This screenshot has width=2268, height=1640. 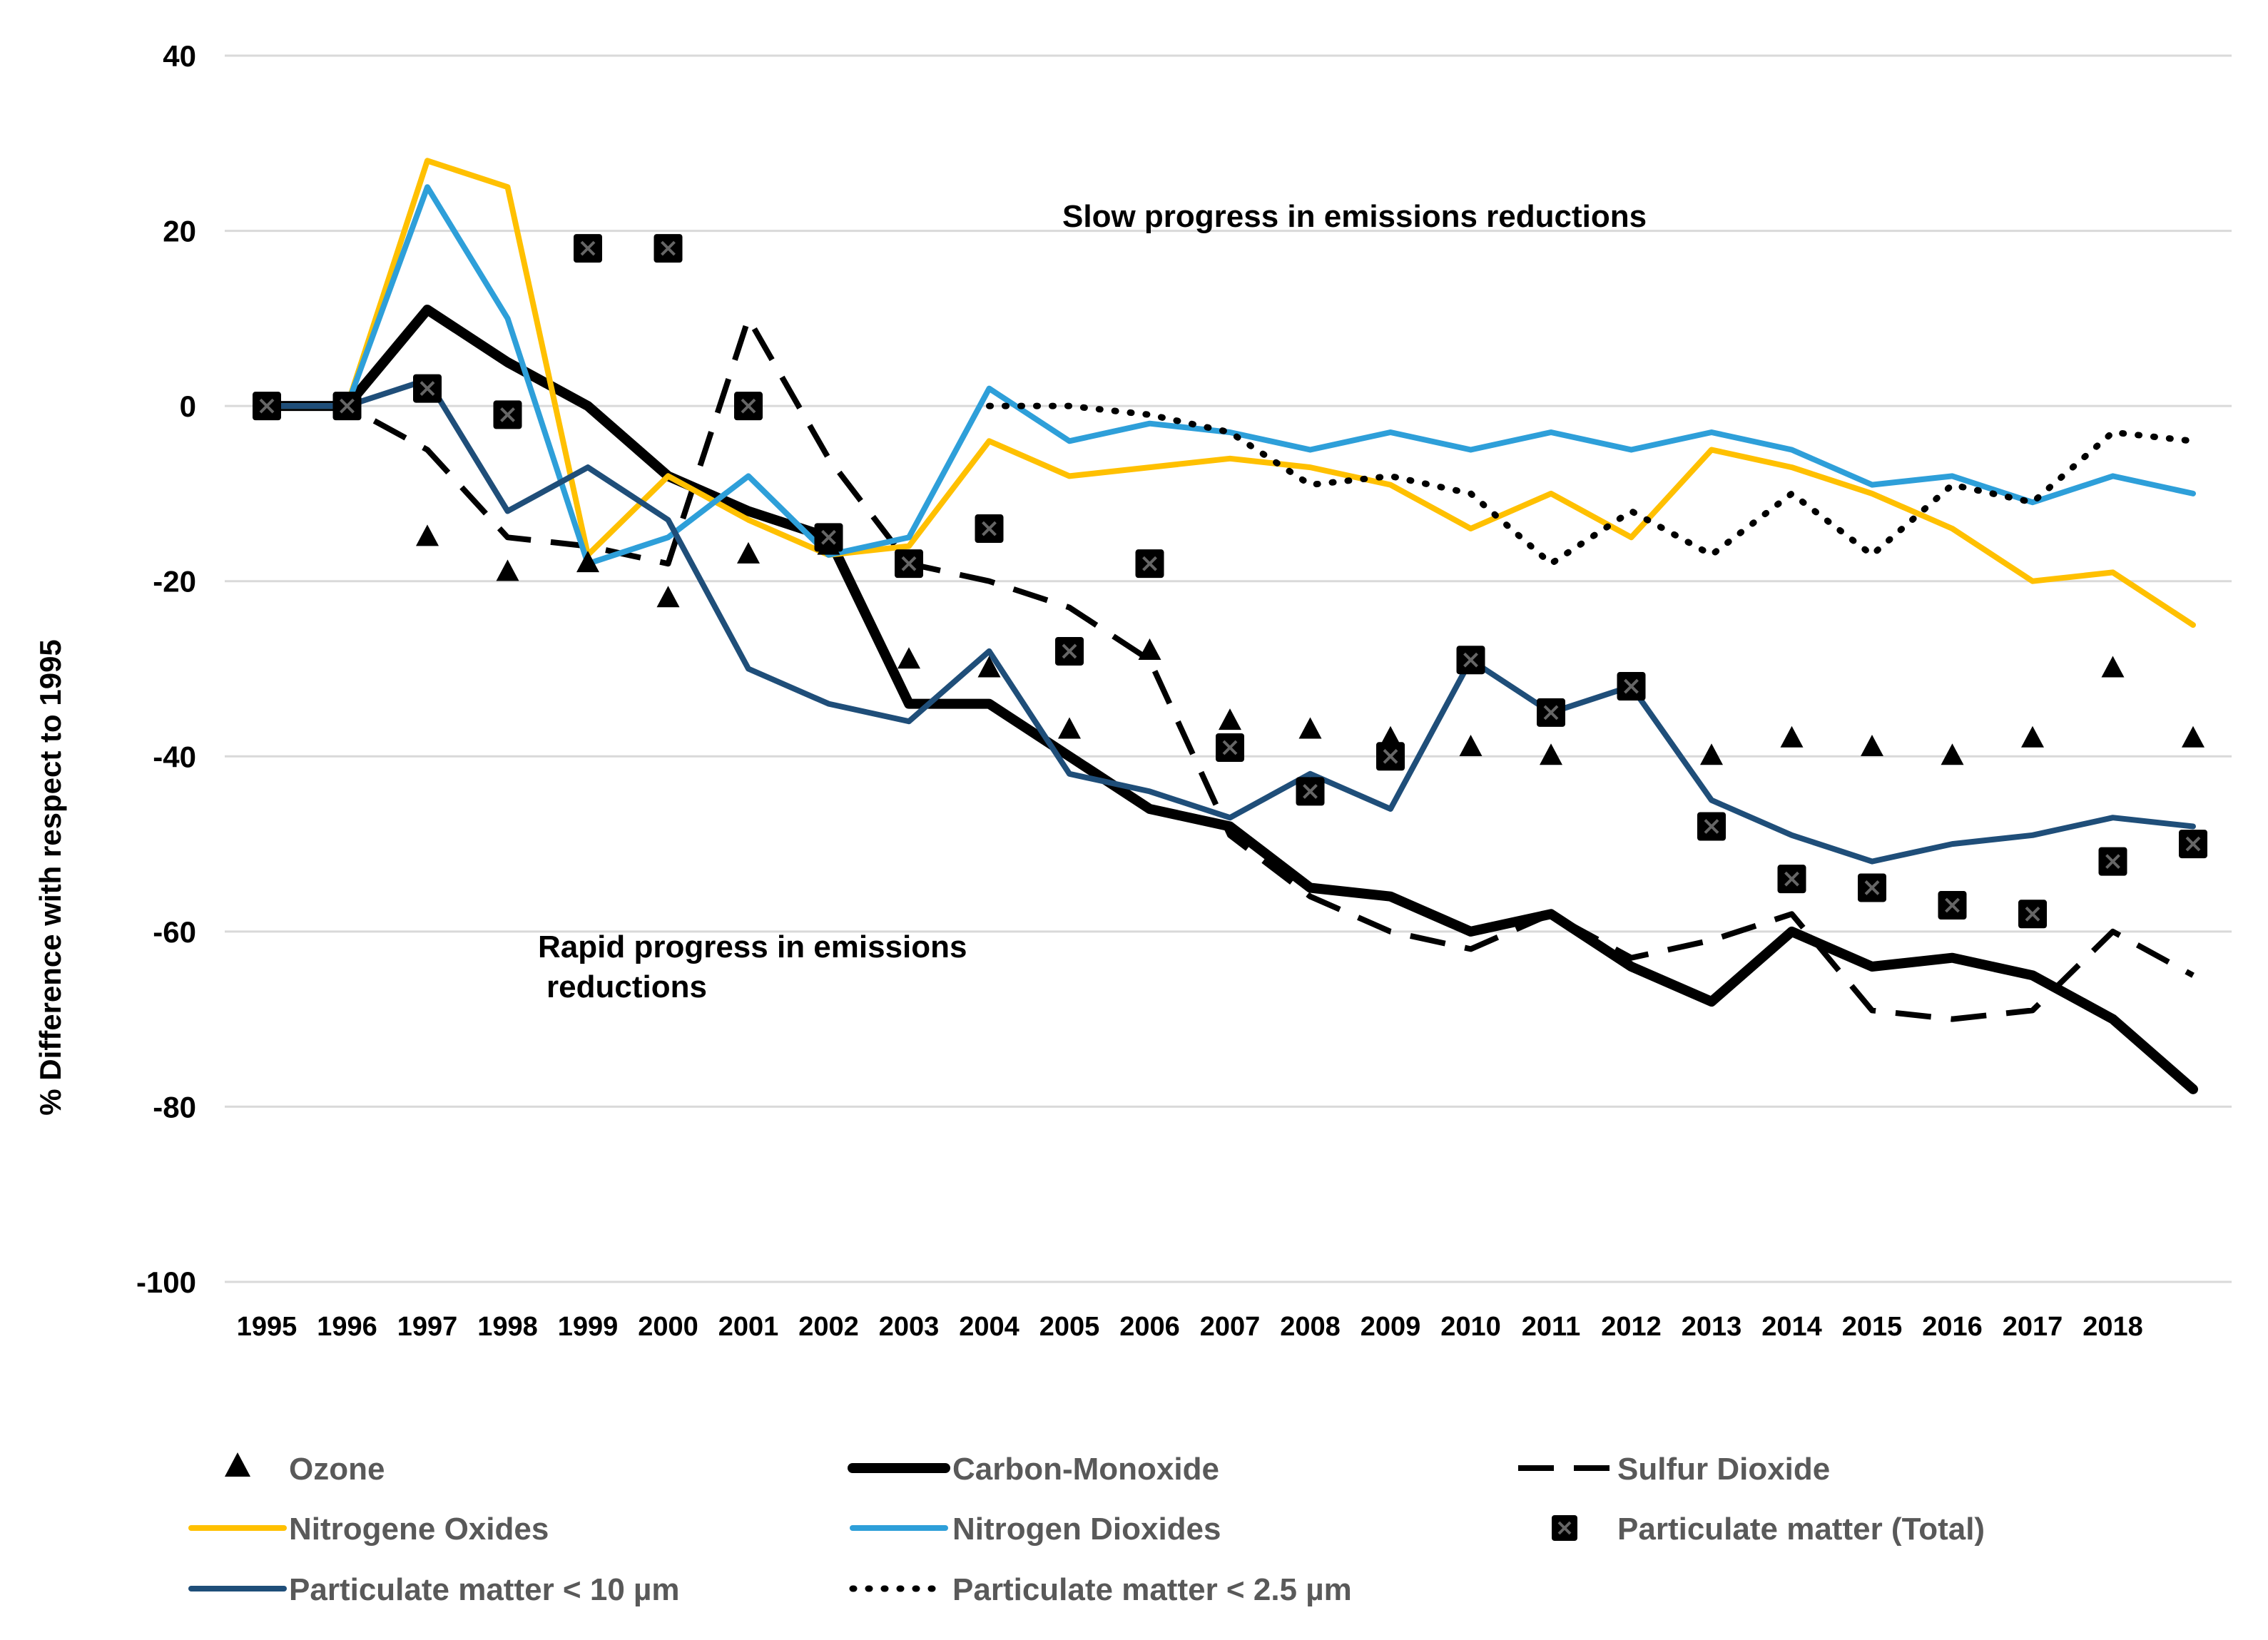 What do you see at coordinates (428, 1327) in the screenshot?
I see `x-tick-label: 1997` at bounding box center [428, 1327].